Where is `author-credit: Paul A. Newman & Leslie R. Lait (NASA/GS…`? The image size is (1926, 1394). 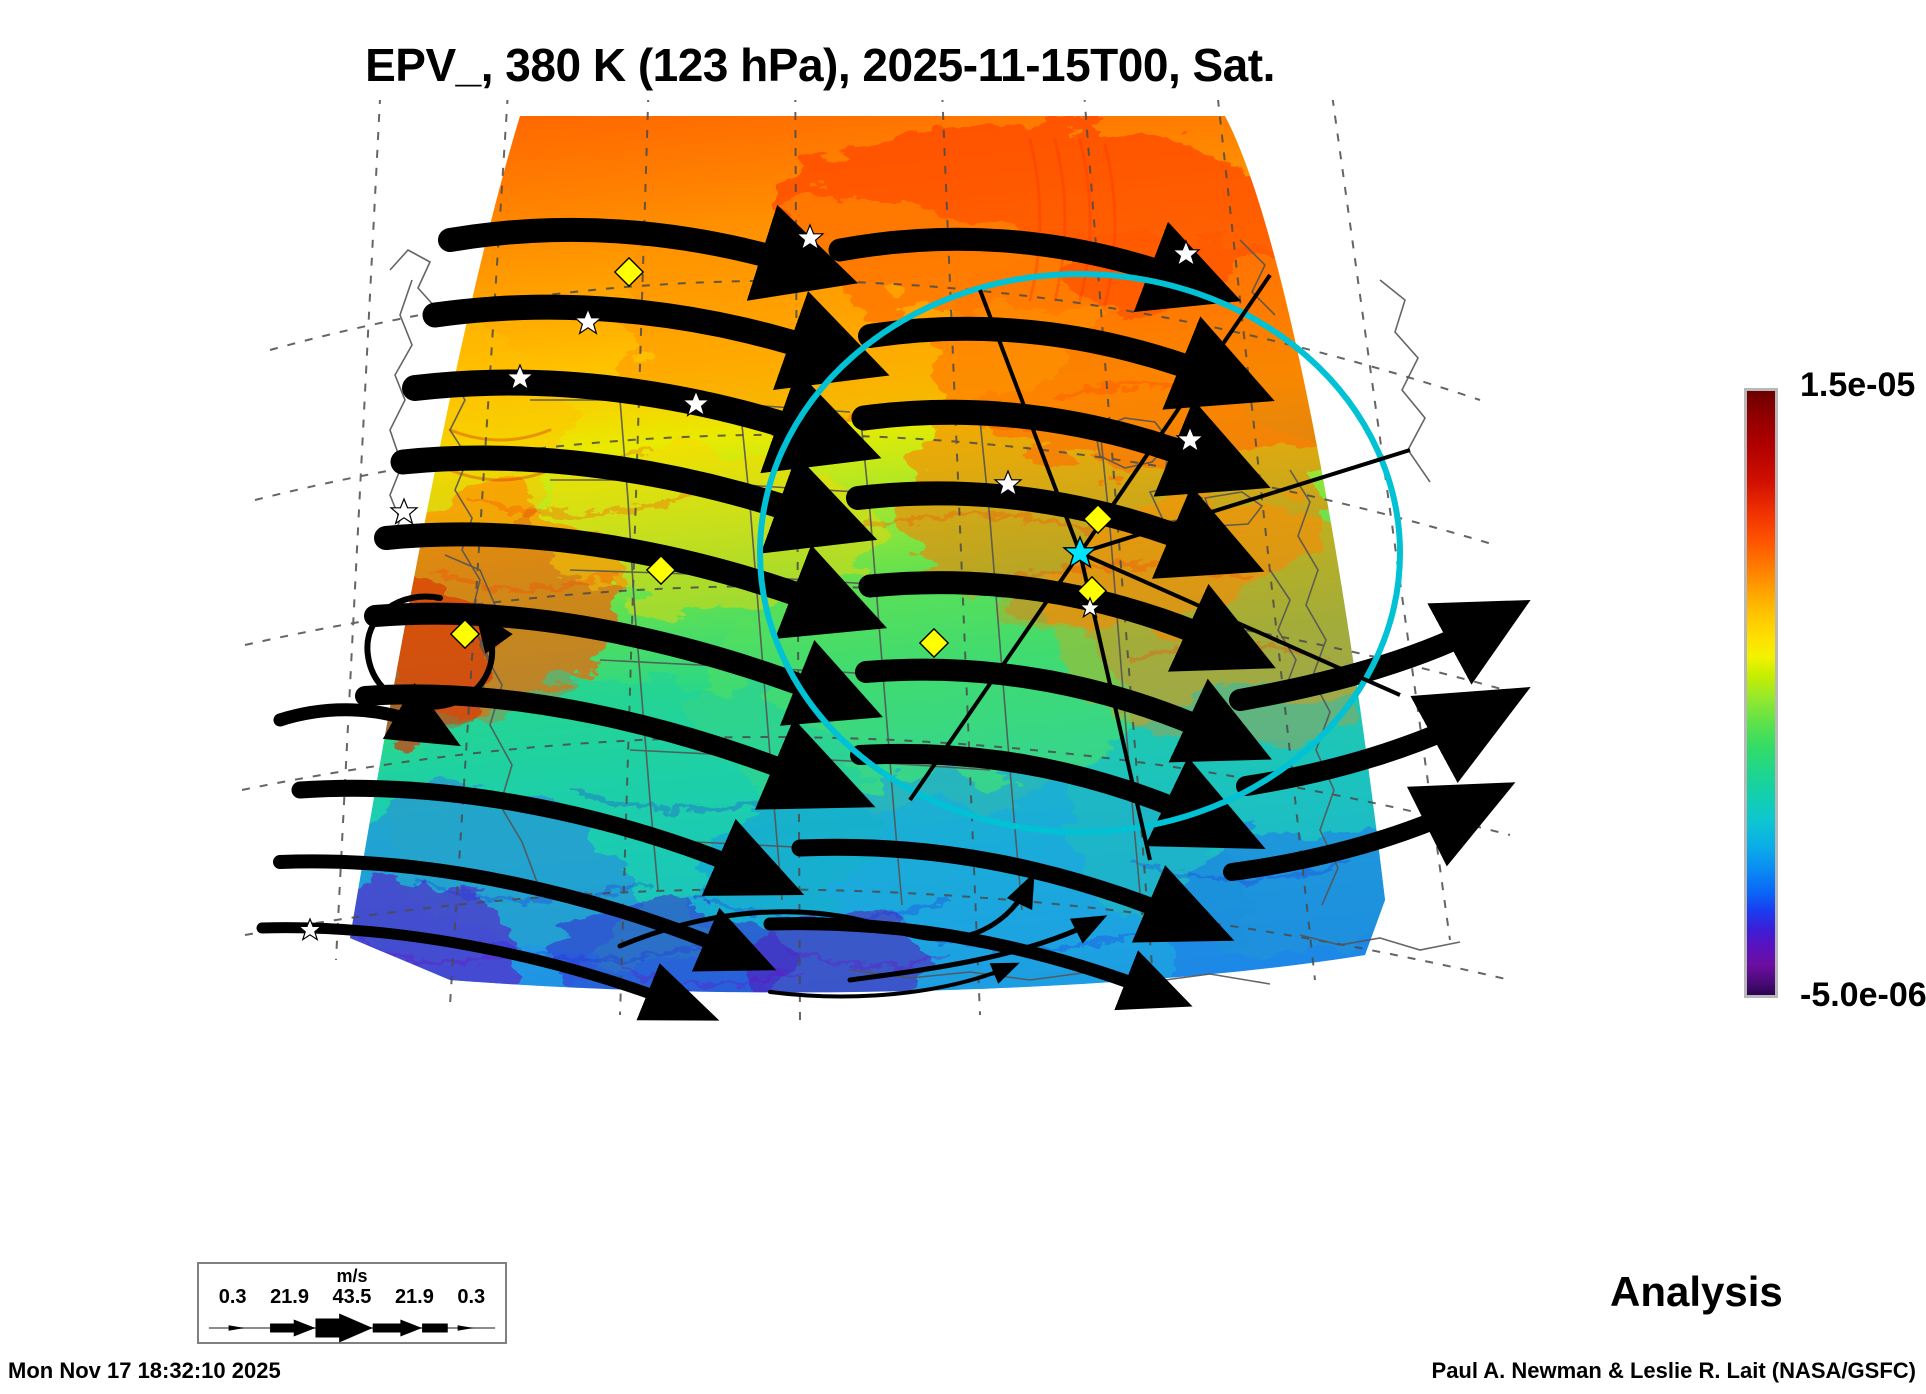 author-credit: Paul A. Newman & Leslie R. Lait (NASA/GS… is located at coordinates (1673, 1370).